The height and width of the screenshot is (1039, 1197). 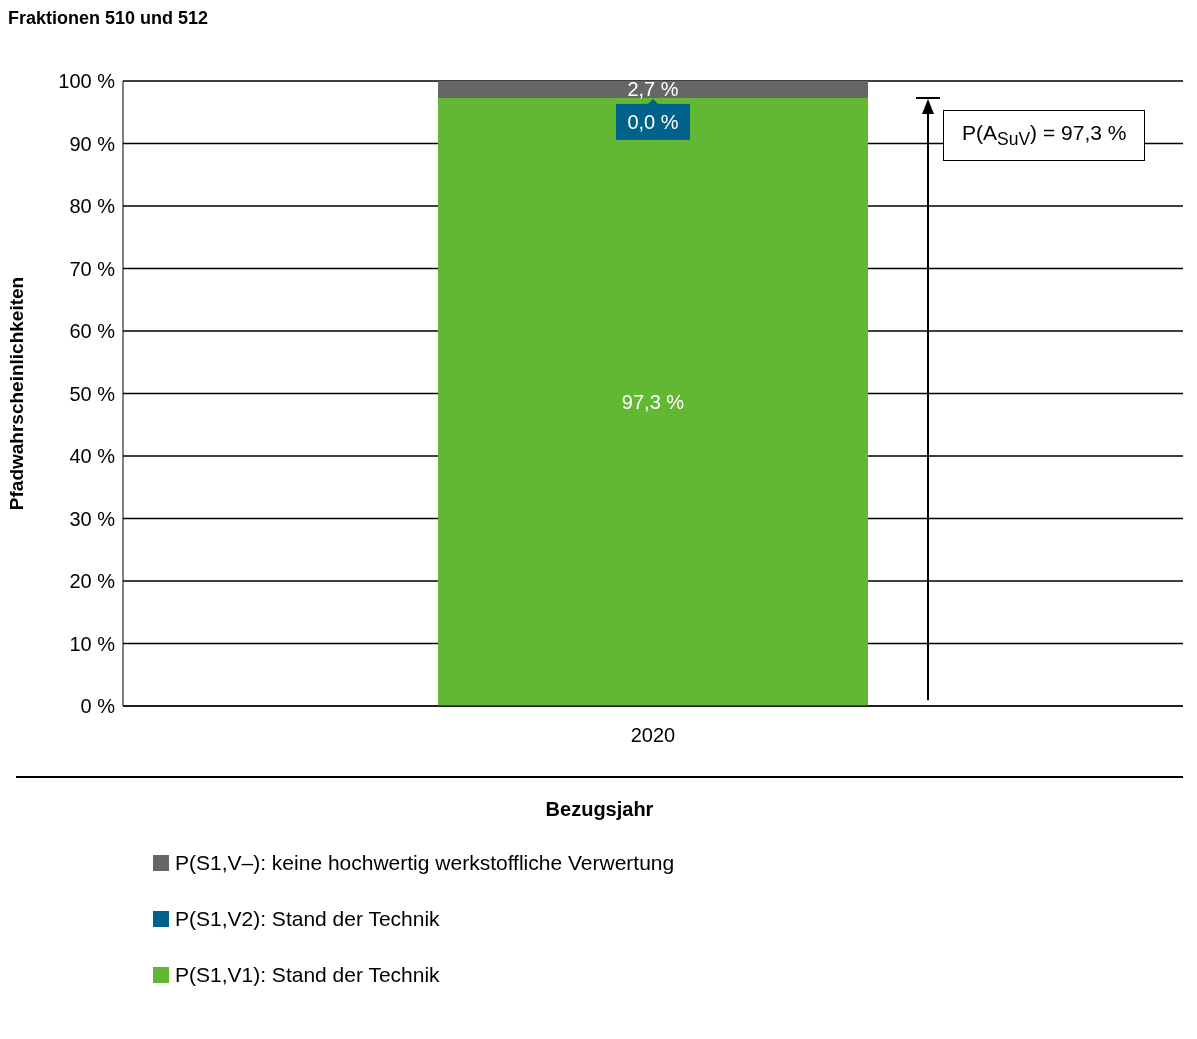 I want to click on legend-label: P(S1,V–): keine hochwertig werkstoffliche Verwertung, so click(x=425, y=863).